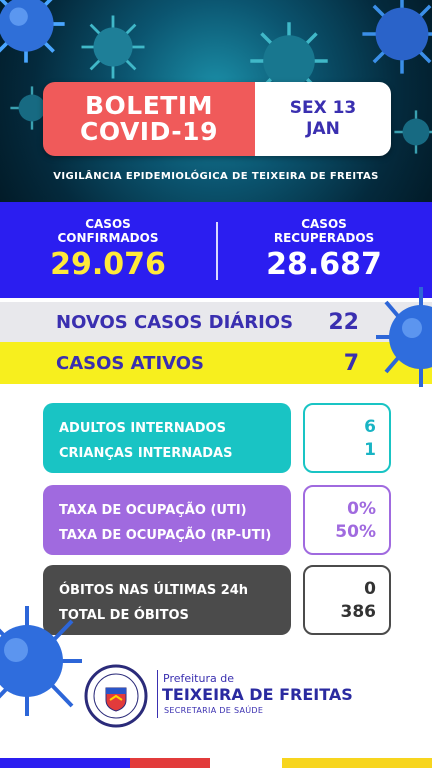 This screenshot has height=768, width=432. Describe the element at coordinates (323, 129) in the screenshot. I see `date-line-2: JAN` at that location.